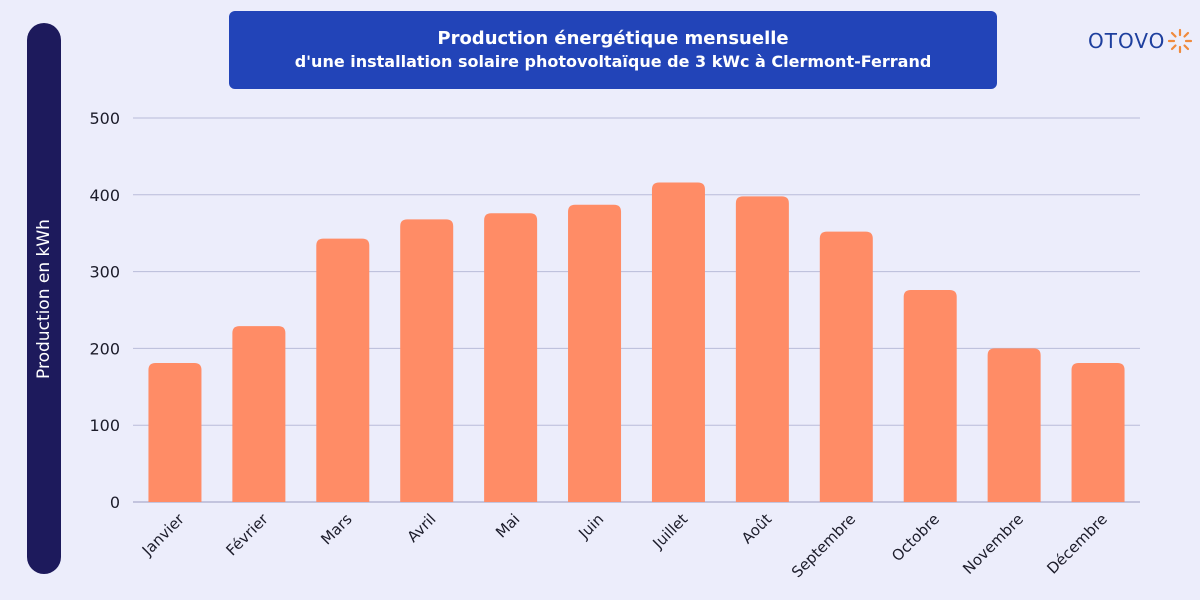 Image resolution: width=1200 pixels, height=600 pixels. I want to click on chart-title: Production énergétique mensuelle, so click(613, 38).